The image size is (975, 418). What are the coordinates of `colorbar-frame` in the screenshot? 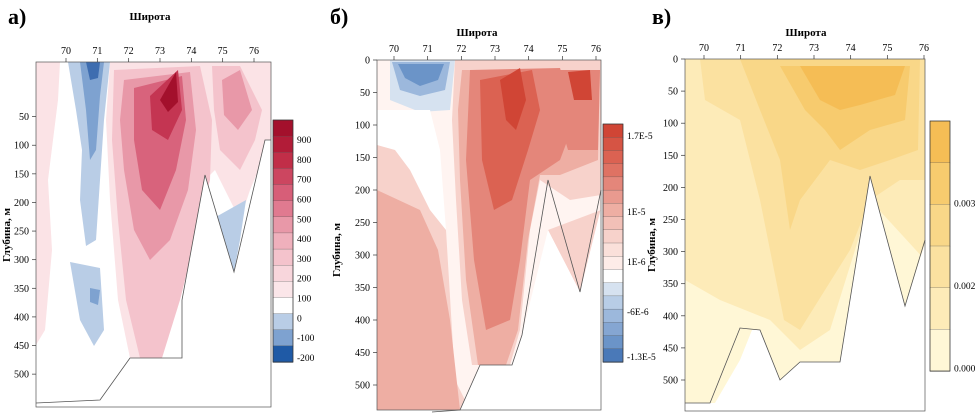 It's located at (613, 243).